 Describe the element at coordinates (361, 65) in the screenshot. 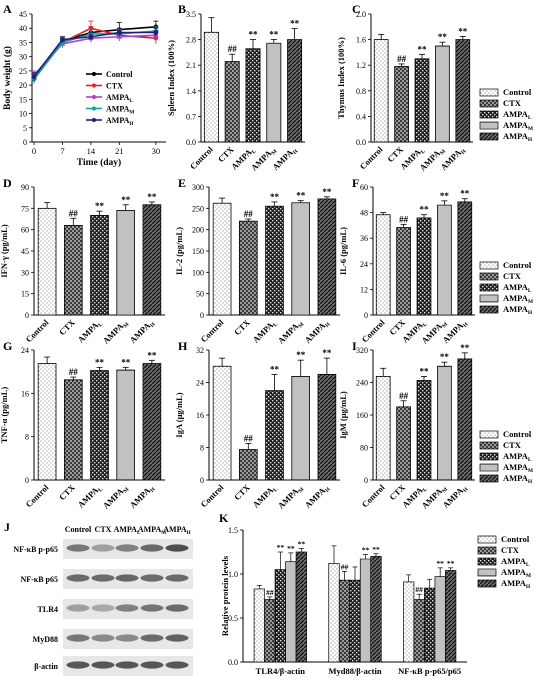

I see `y-tick-label: 1.2` at that location.